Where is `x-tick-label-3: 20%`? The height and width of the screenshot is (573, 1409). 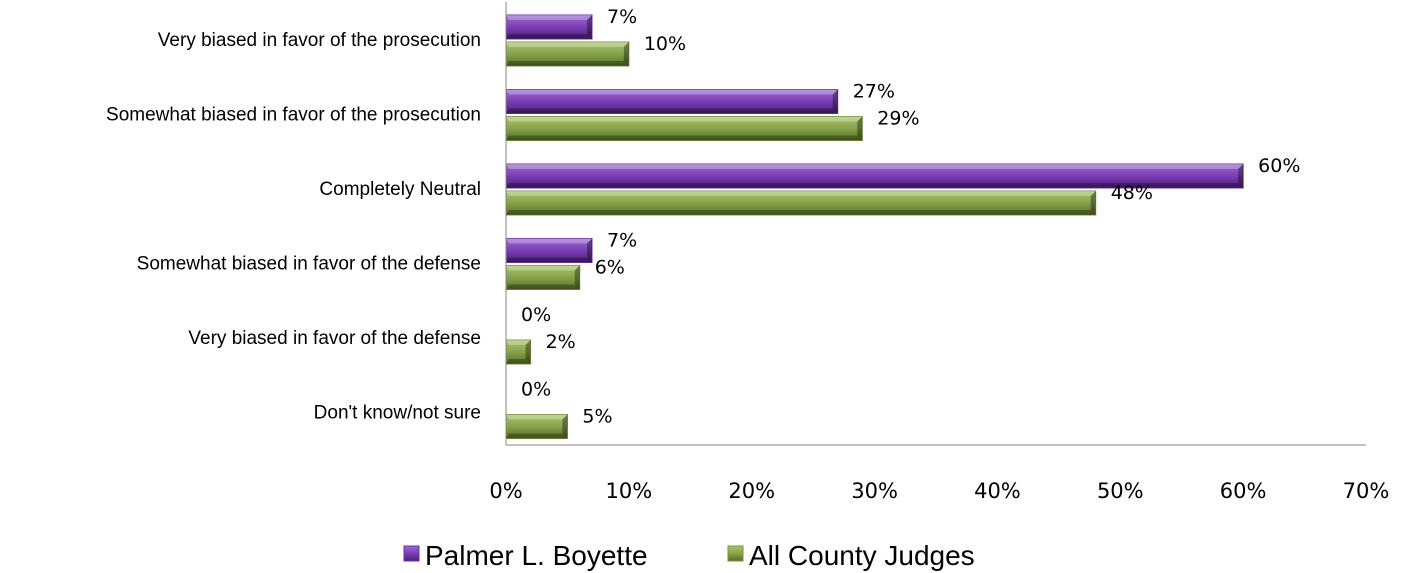 x-tick-label-3: 20% is located at coordinates (751, 491).